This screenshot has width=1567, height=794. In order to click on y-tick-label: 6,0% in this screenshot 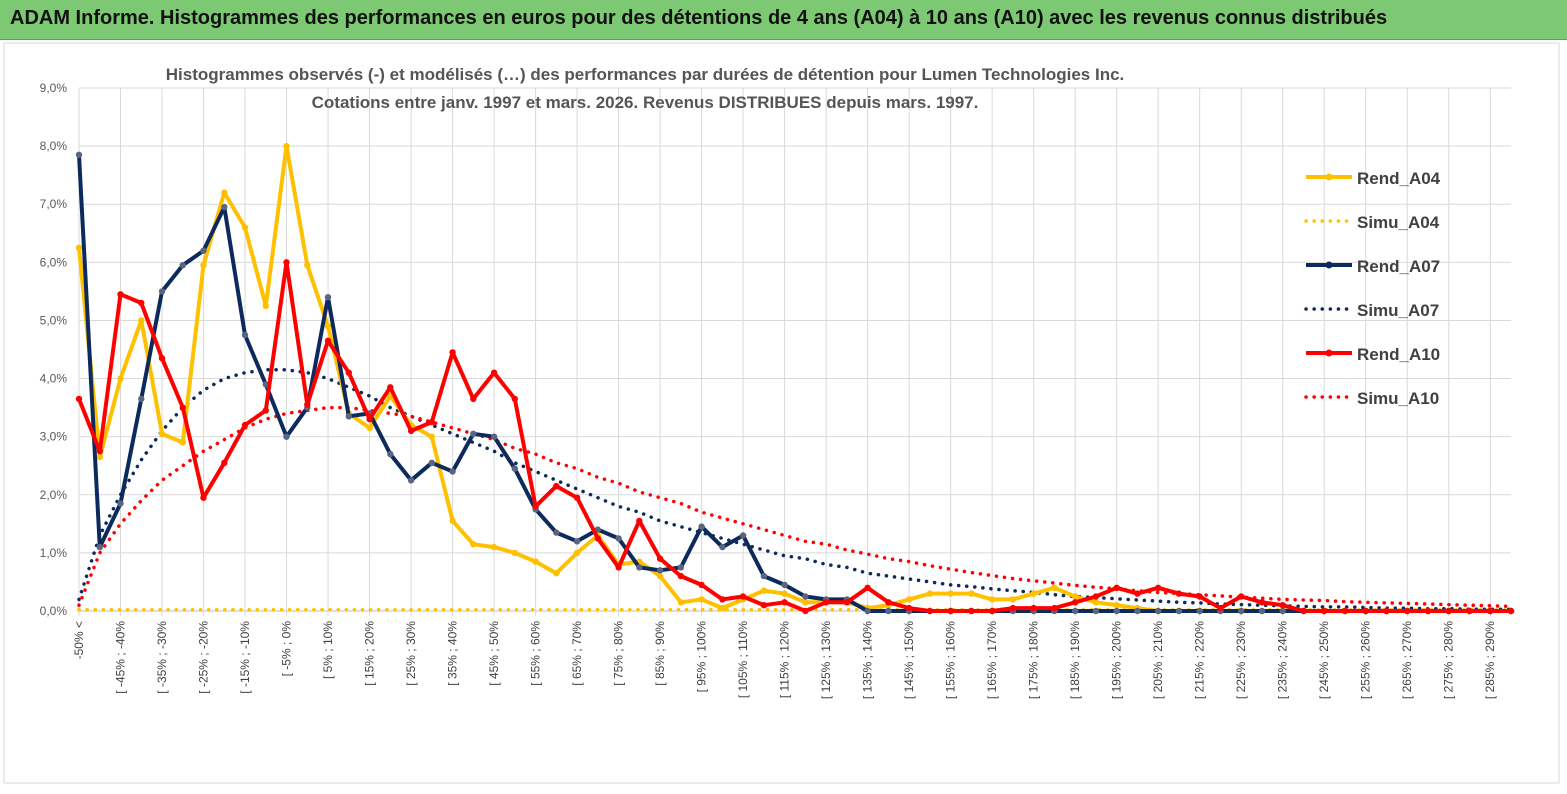, I will do `click(54, 262)`.